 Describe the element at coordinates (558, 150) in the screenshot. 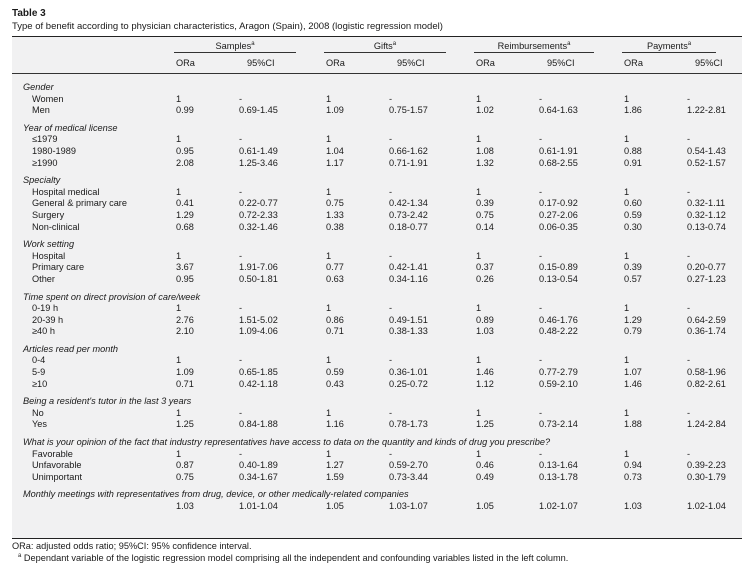

I see `ci-value: 0.61-1.91` at that location.